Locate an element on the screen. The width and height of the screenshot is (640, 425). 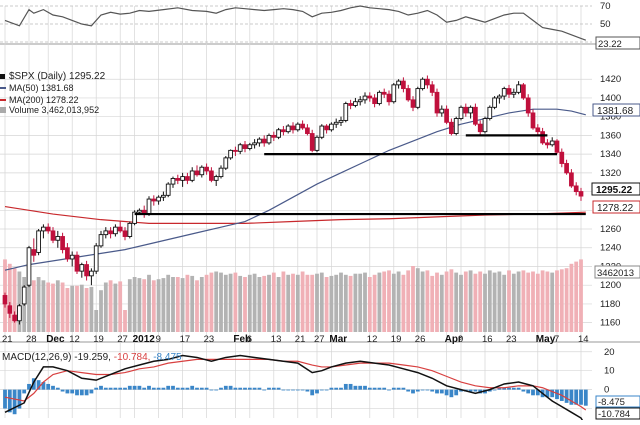
macd-hist-tag-box is located at coordinates (617, 401).